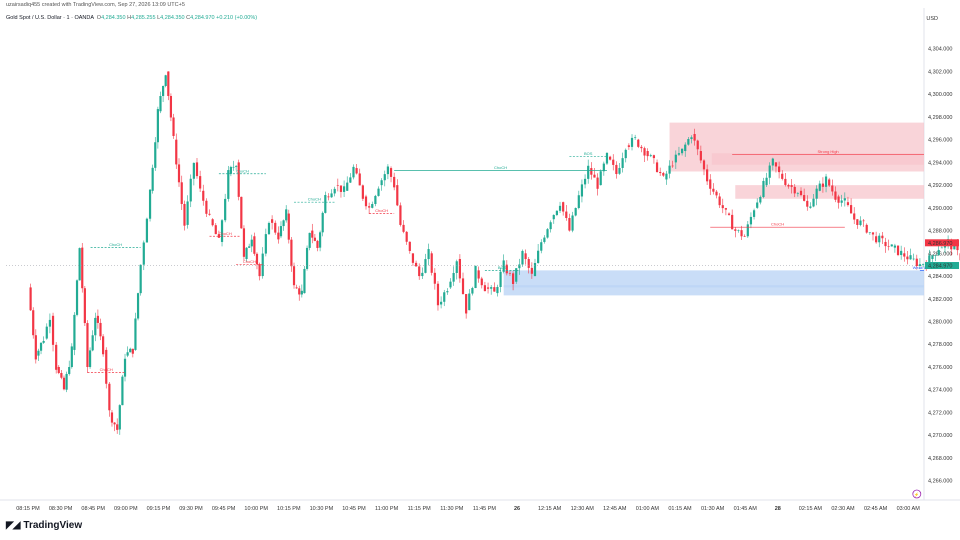  I want to click on demand-zone, so click(713, 290).